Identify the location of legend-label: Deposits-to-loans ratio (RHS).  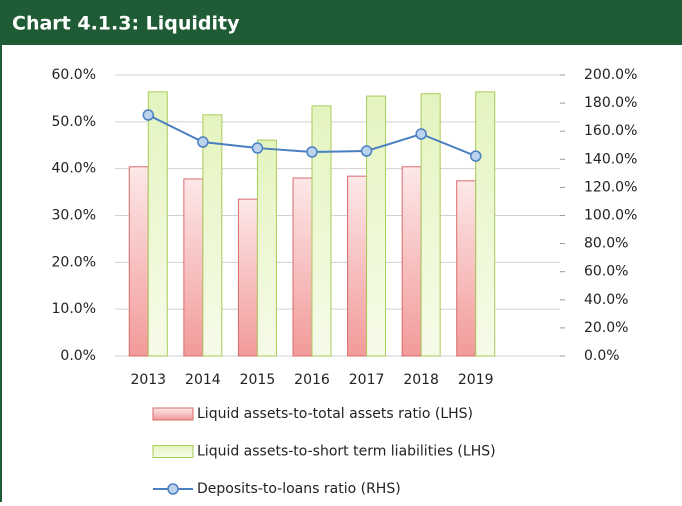
(299, 489).